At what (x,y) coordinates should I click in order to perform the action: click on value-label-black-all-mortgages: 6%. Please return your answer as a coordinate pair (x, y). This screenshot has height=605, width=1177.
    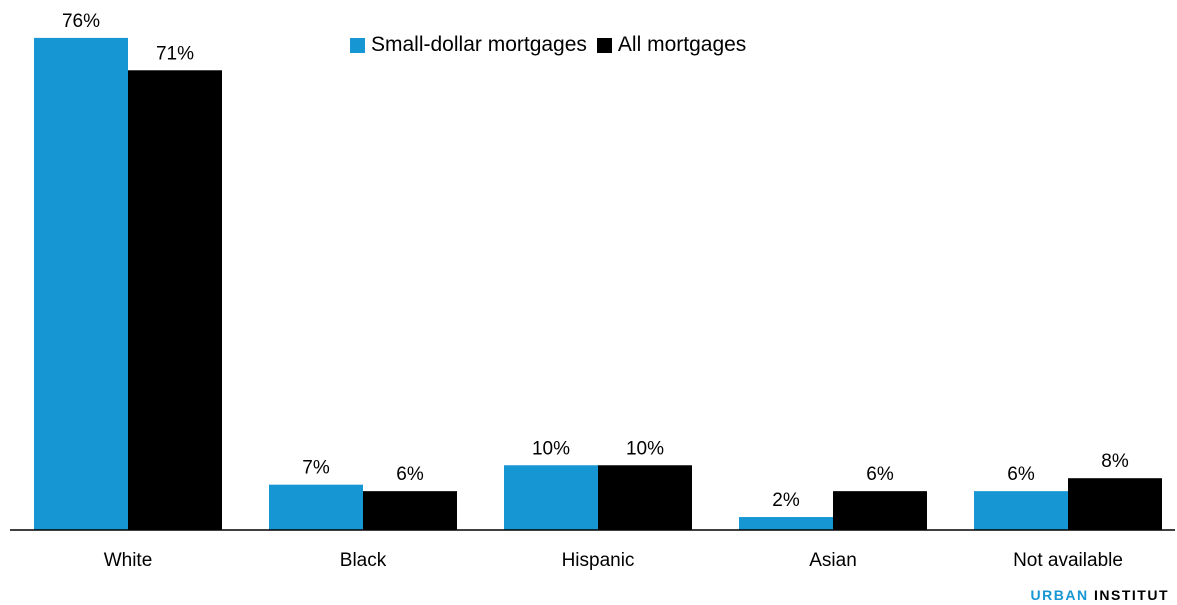
    Looking at the image, I should click on (410, 474).